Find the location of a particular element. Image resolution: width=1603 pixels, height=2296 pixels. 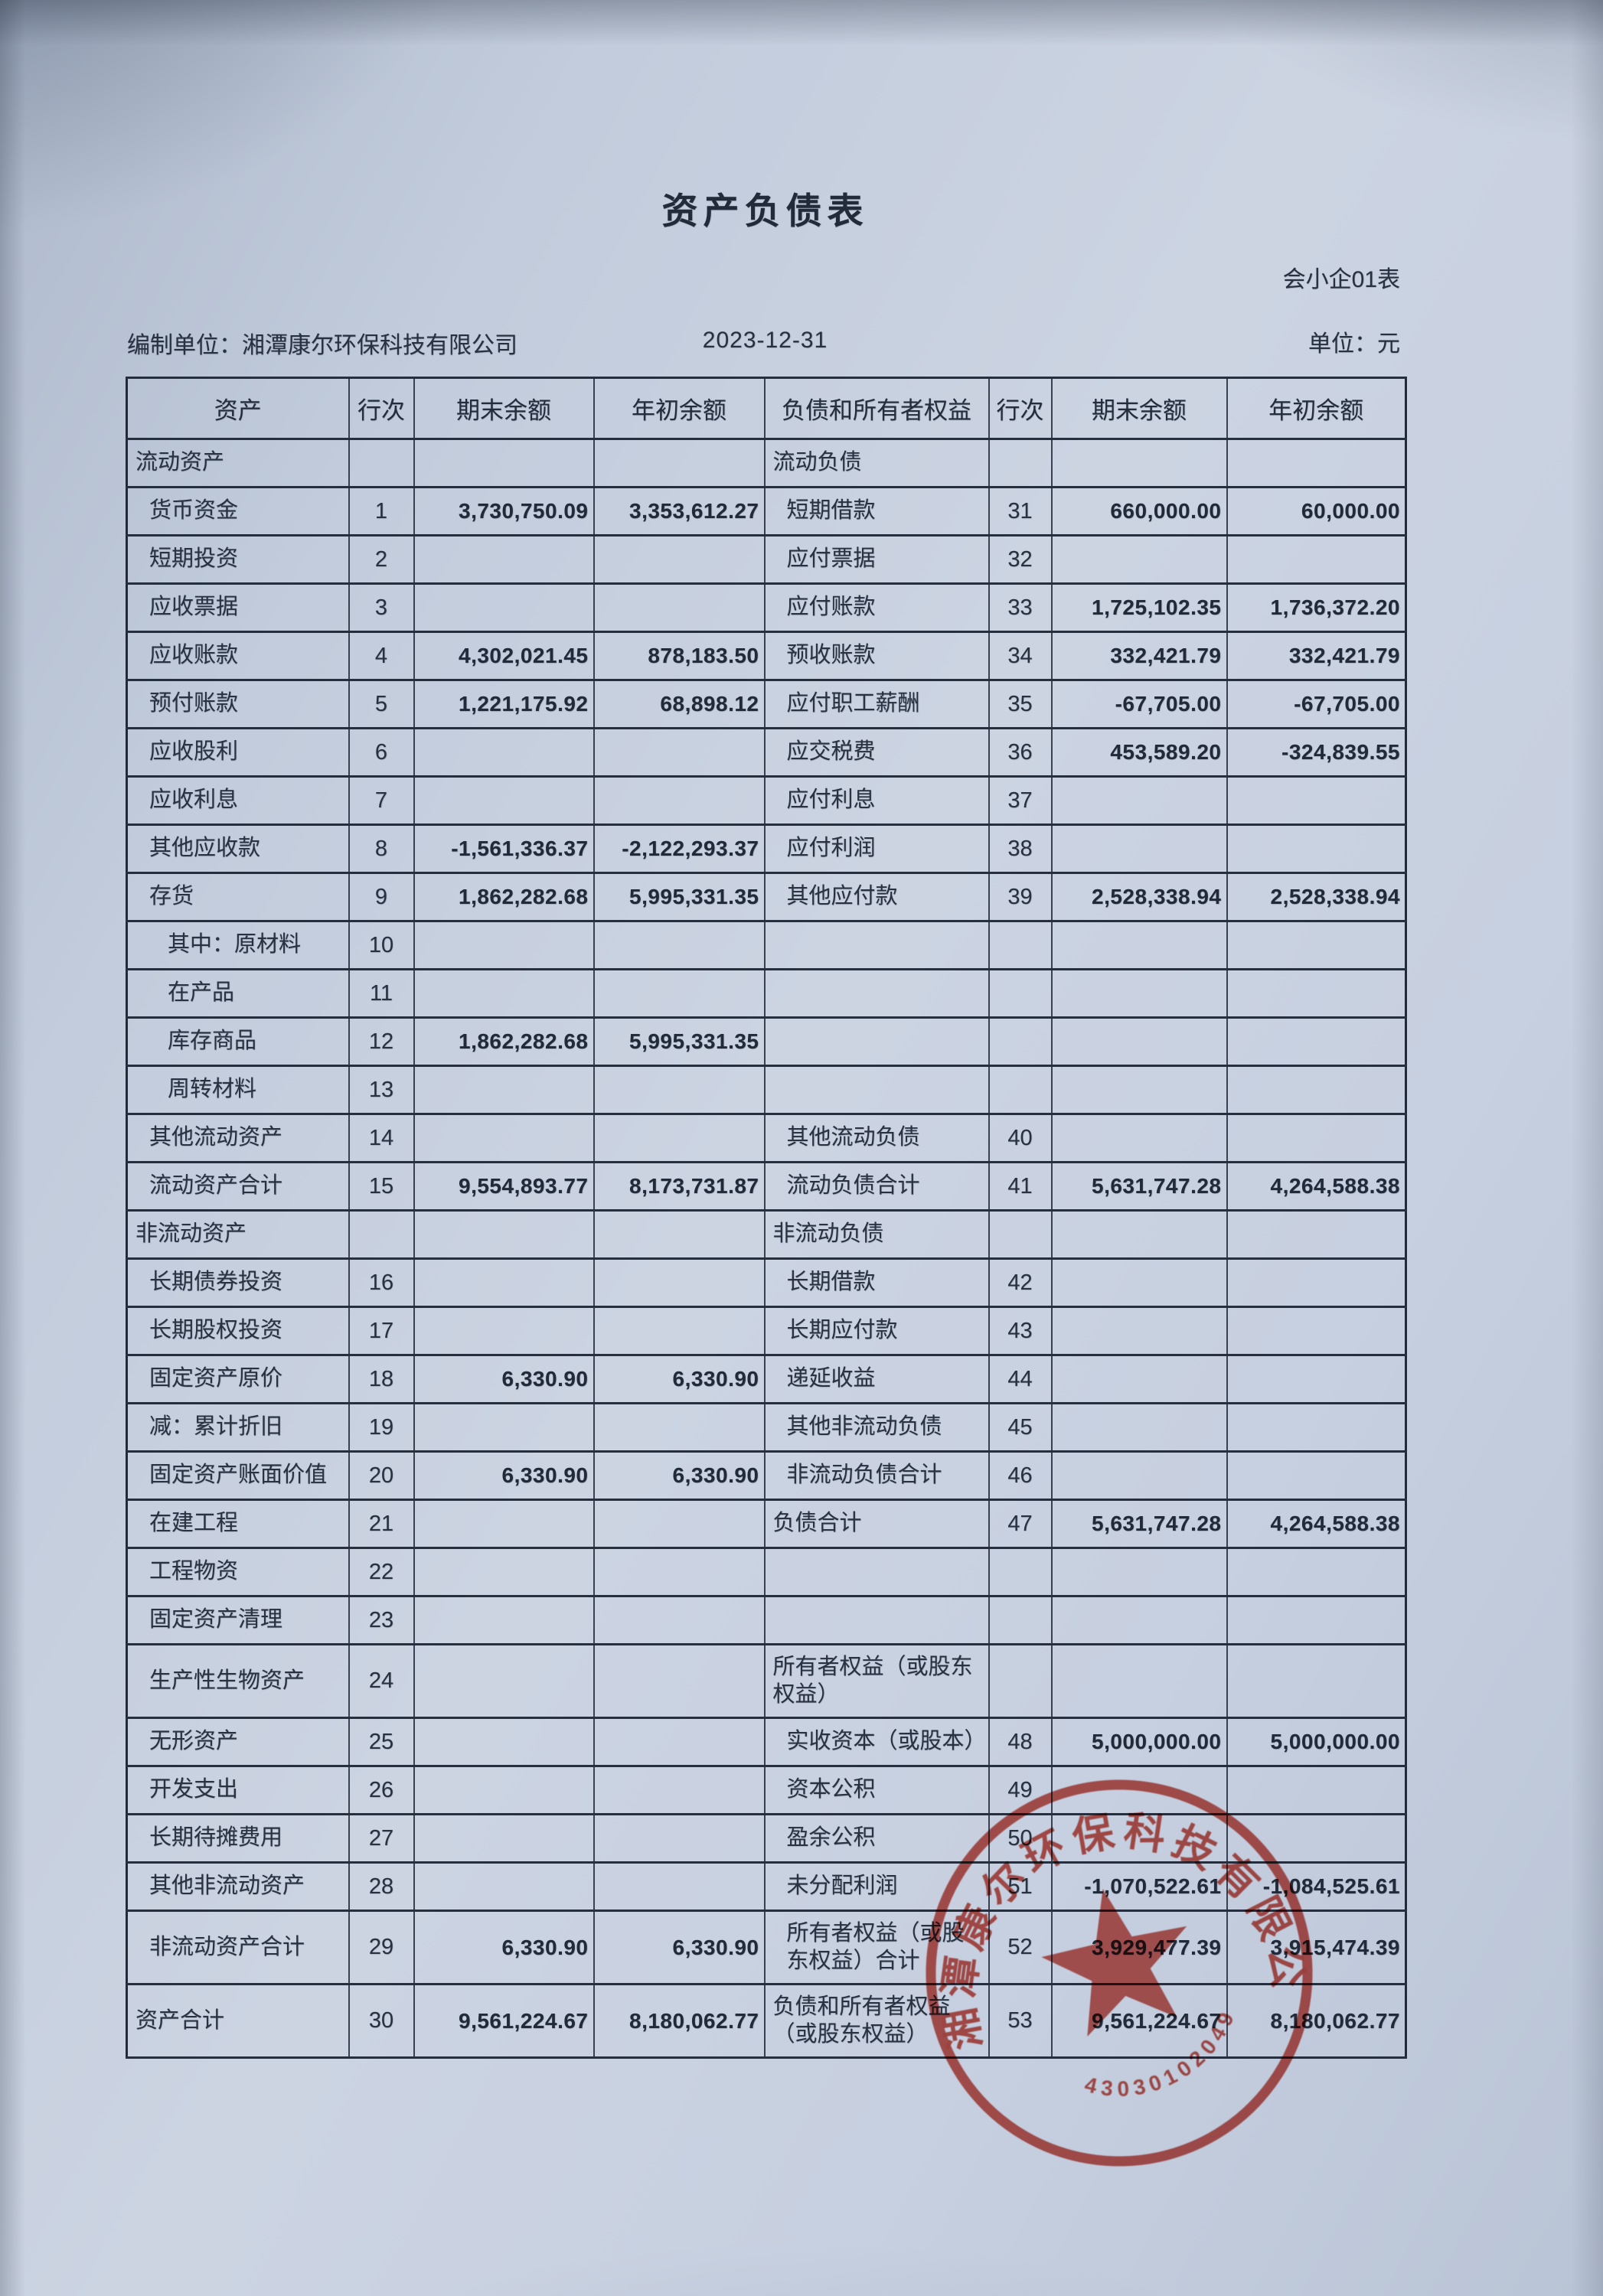

table-cell: 26 is located at coordinates (381, 1790).